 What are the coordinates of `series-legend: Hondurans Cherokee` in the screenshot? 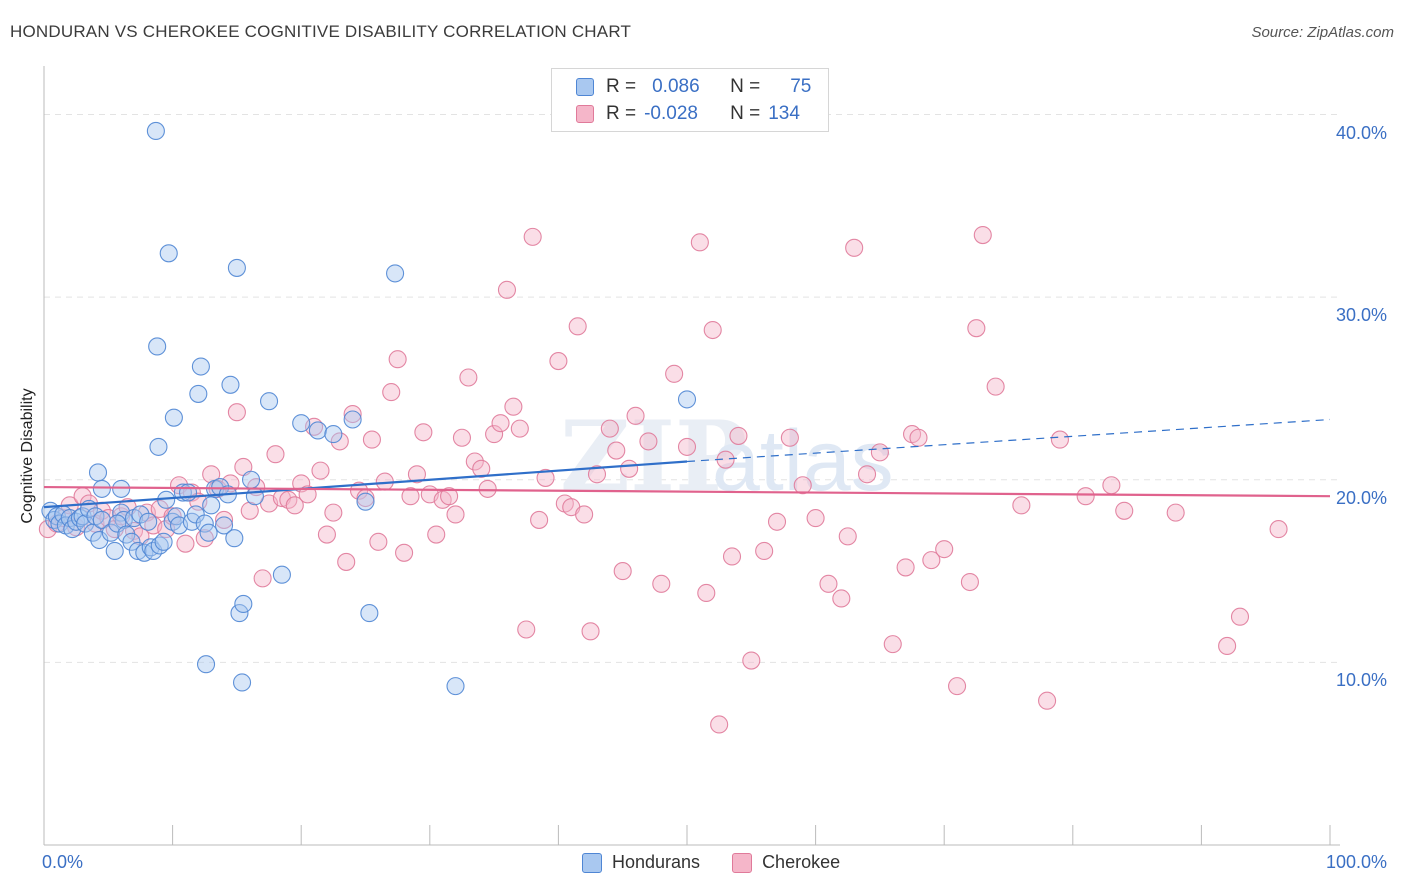 It's located at (711, 862).